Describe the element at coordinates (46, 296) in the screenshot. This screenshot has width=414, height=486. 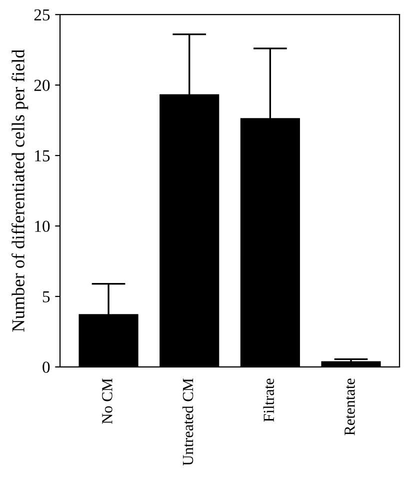
I see `y-tick-label: 5` at that location.